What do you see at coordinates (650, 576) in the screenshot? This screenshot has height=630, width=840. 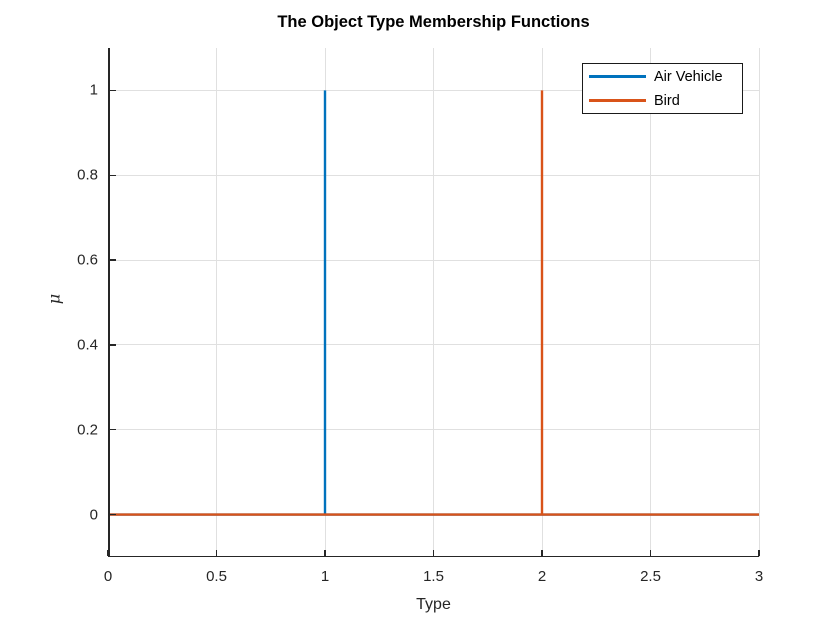 I see `x-tick-label: 2.5` at bounding box center [650, 576].